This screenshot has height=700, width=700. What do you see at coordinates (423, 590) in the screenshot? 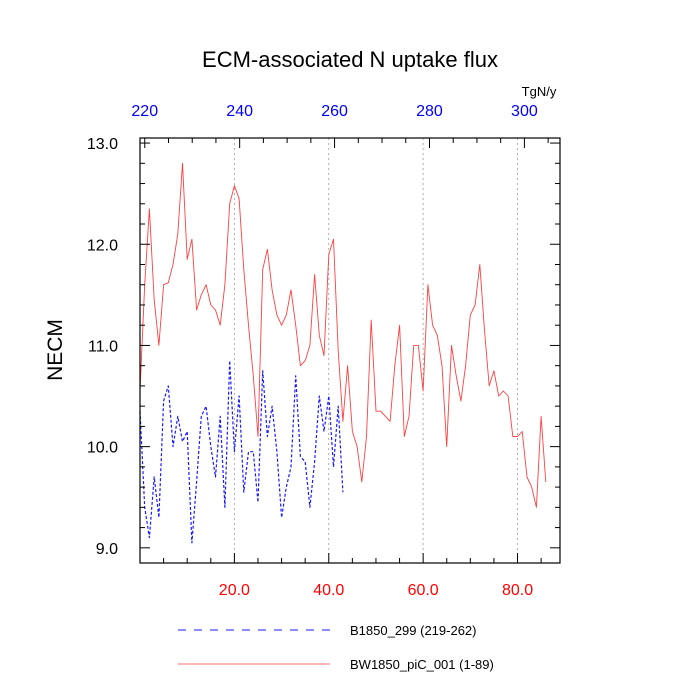
I see `bottom-tick-label: 60.0` at bounding box center [423, 590].